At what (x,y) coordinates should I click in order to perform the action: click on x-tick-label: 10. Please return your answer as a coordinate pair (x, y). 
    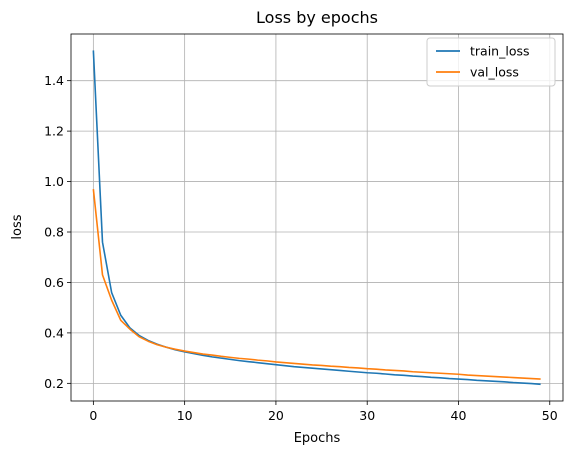
    Looking at the image, I should click on (185, 415).